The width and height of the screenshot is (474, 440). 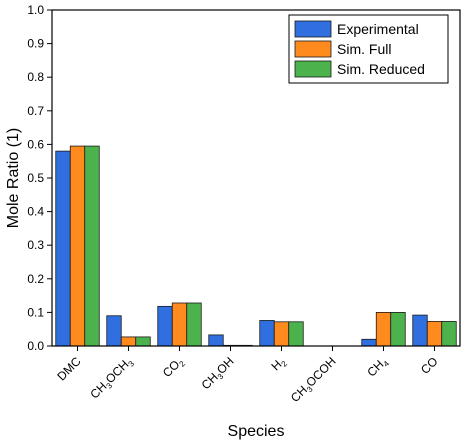 I want to click on x-tick-label-ch3oh: CH3OH, so click(x=218, y=373).